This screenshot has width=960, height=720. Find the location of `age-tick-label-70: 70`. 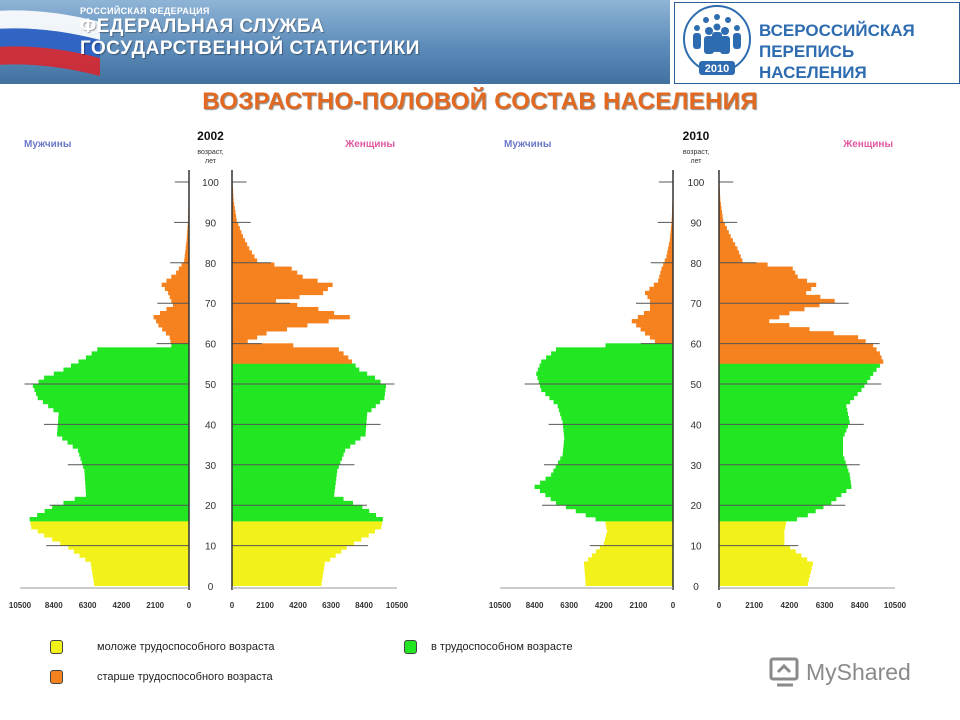

age-tick-label-70: 70 is located at coordinates (211, 304).